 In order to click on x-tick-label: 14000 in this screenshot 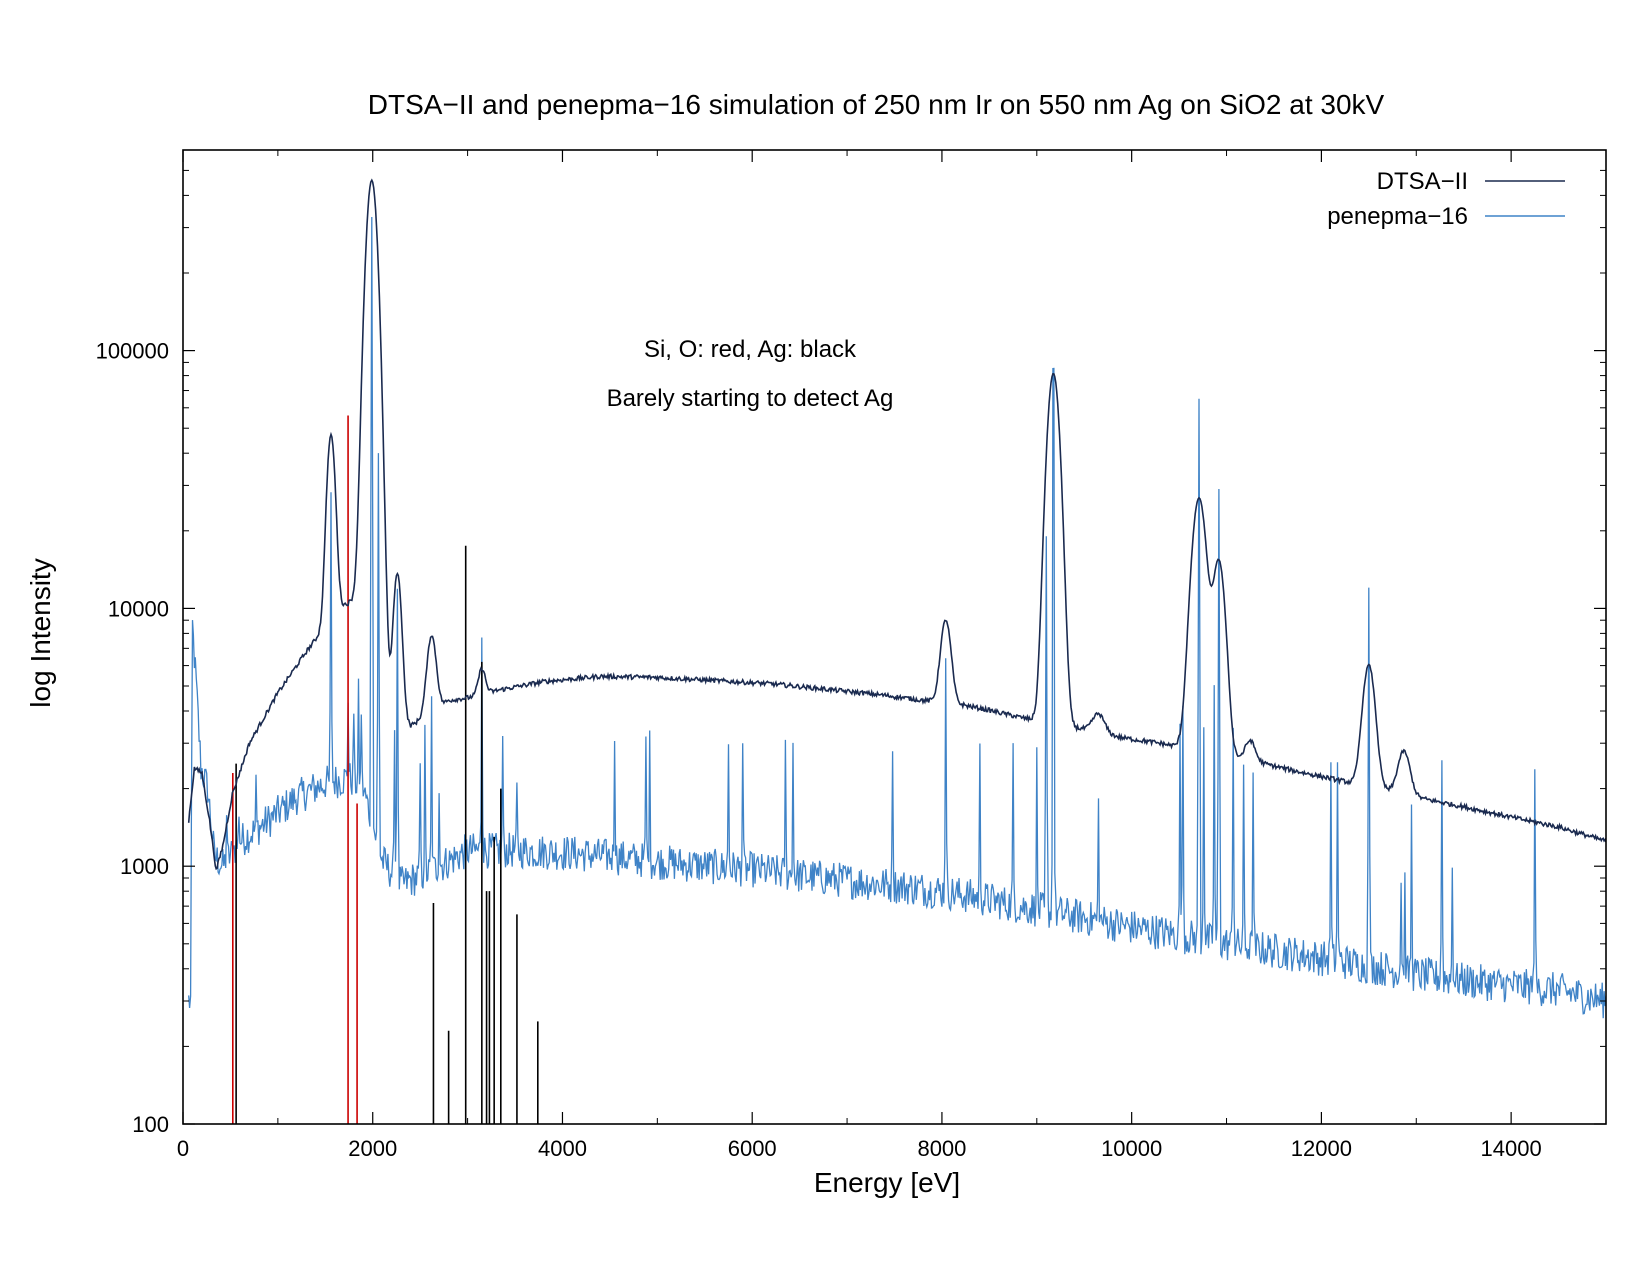, I will do `click(1511, 1148)`.